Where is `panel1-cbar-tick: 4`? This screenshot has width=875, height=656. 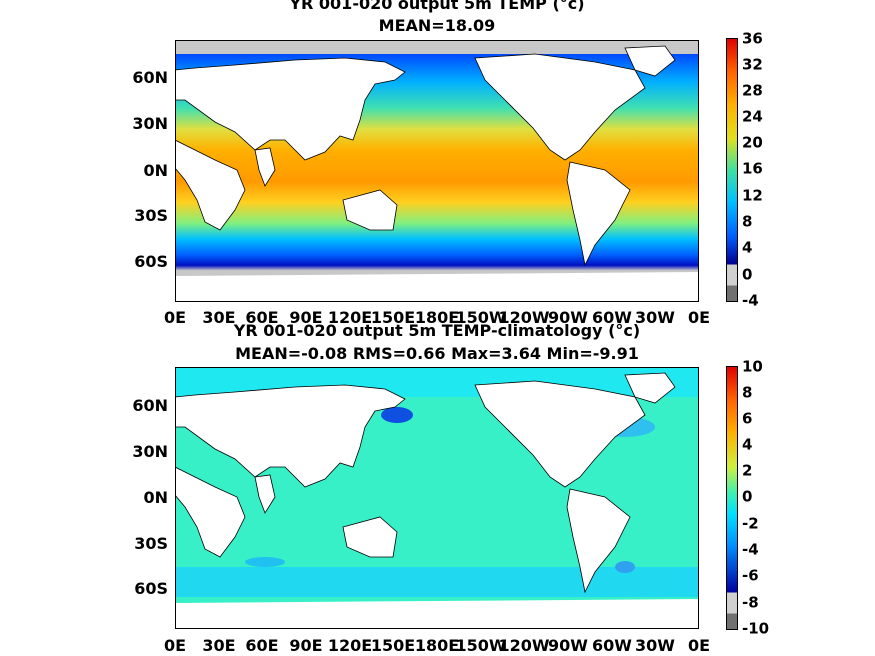 panel1-cbar-tick: 4 is located at coordinates (747, 247).